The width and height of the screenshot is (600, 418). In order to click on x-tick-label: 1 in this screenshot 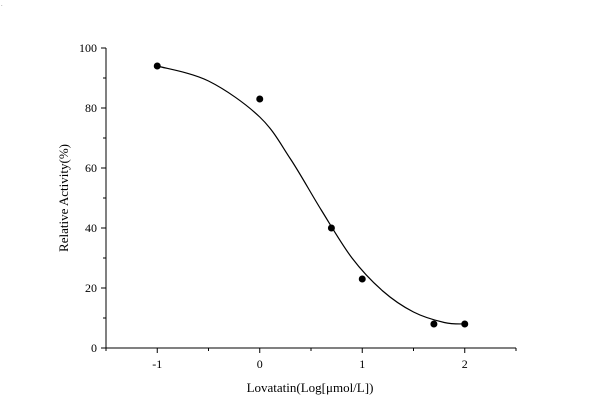, I will do `click(362, 364)`.